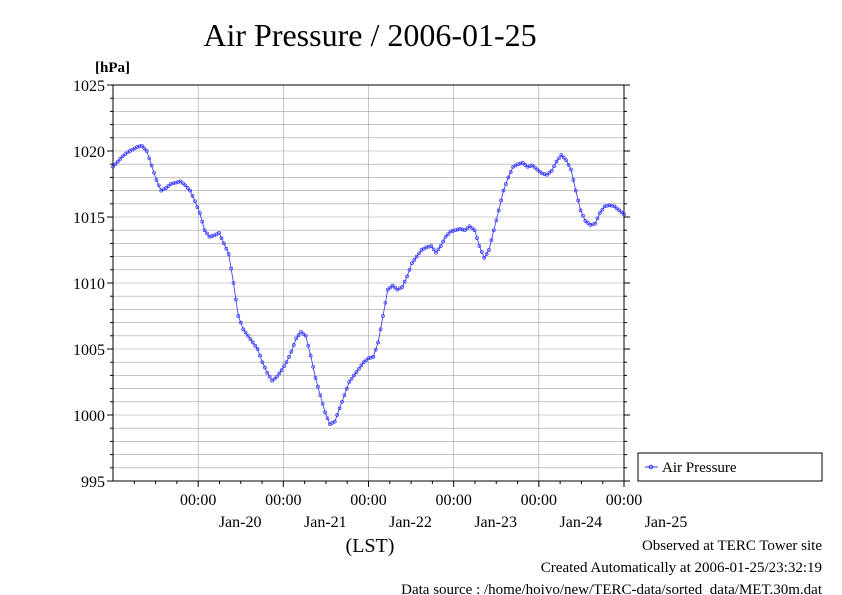 This screenshot has height=595, width=842. Describe the element at coordinates (666, 522) in the screenshot. I see `x-tick-date-label: Jan-25` at that location.